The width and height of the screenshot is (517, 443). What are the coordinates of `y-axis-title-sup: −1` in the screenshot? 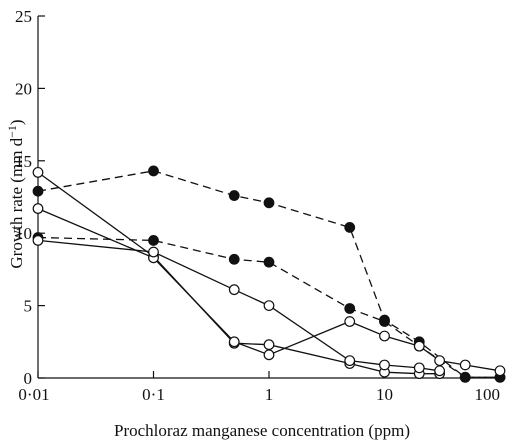 It's located at (12, 131).